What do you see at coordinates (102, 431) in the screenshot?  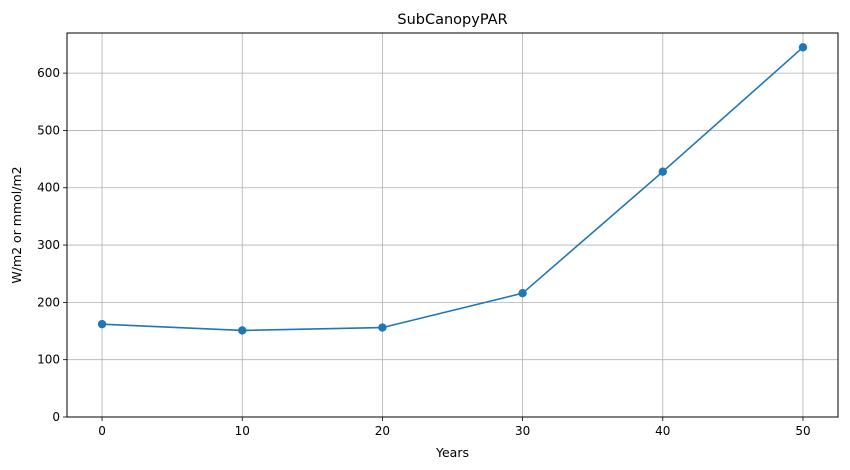 I see `x-tick-label: 0` at bounding box center [102, 431].